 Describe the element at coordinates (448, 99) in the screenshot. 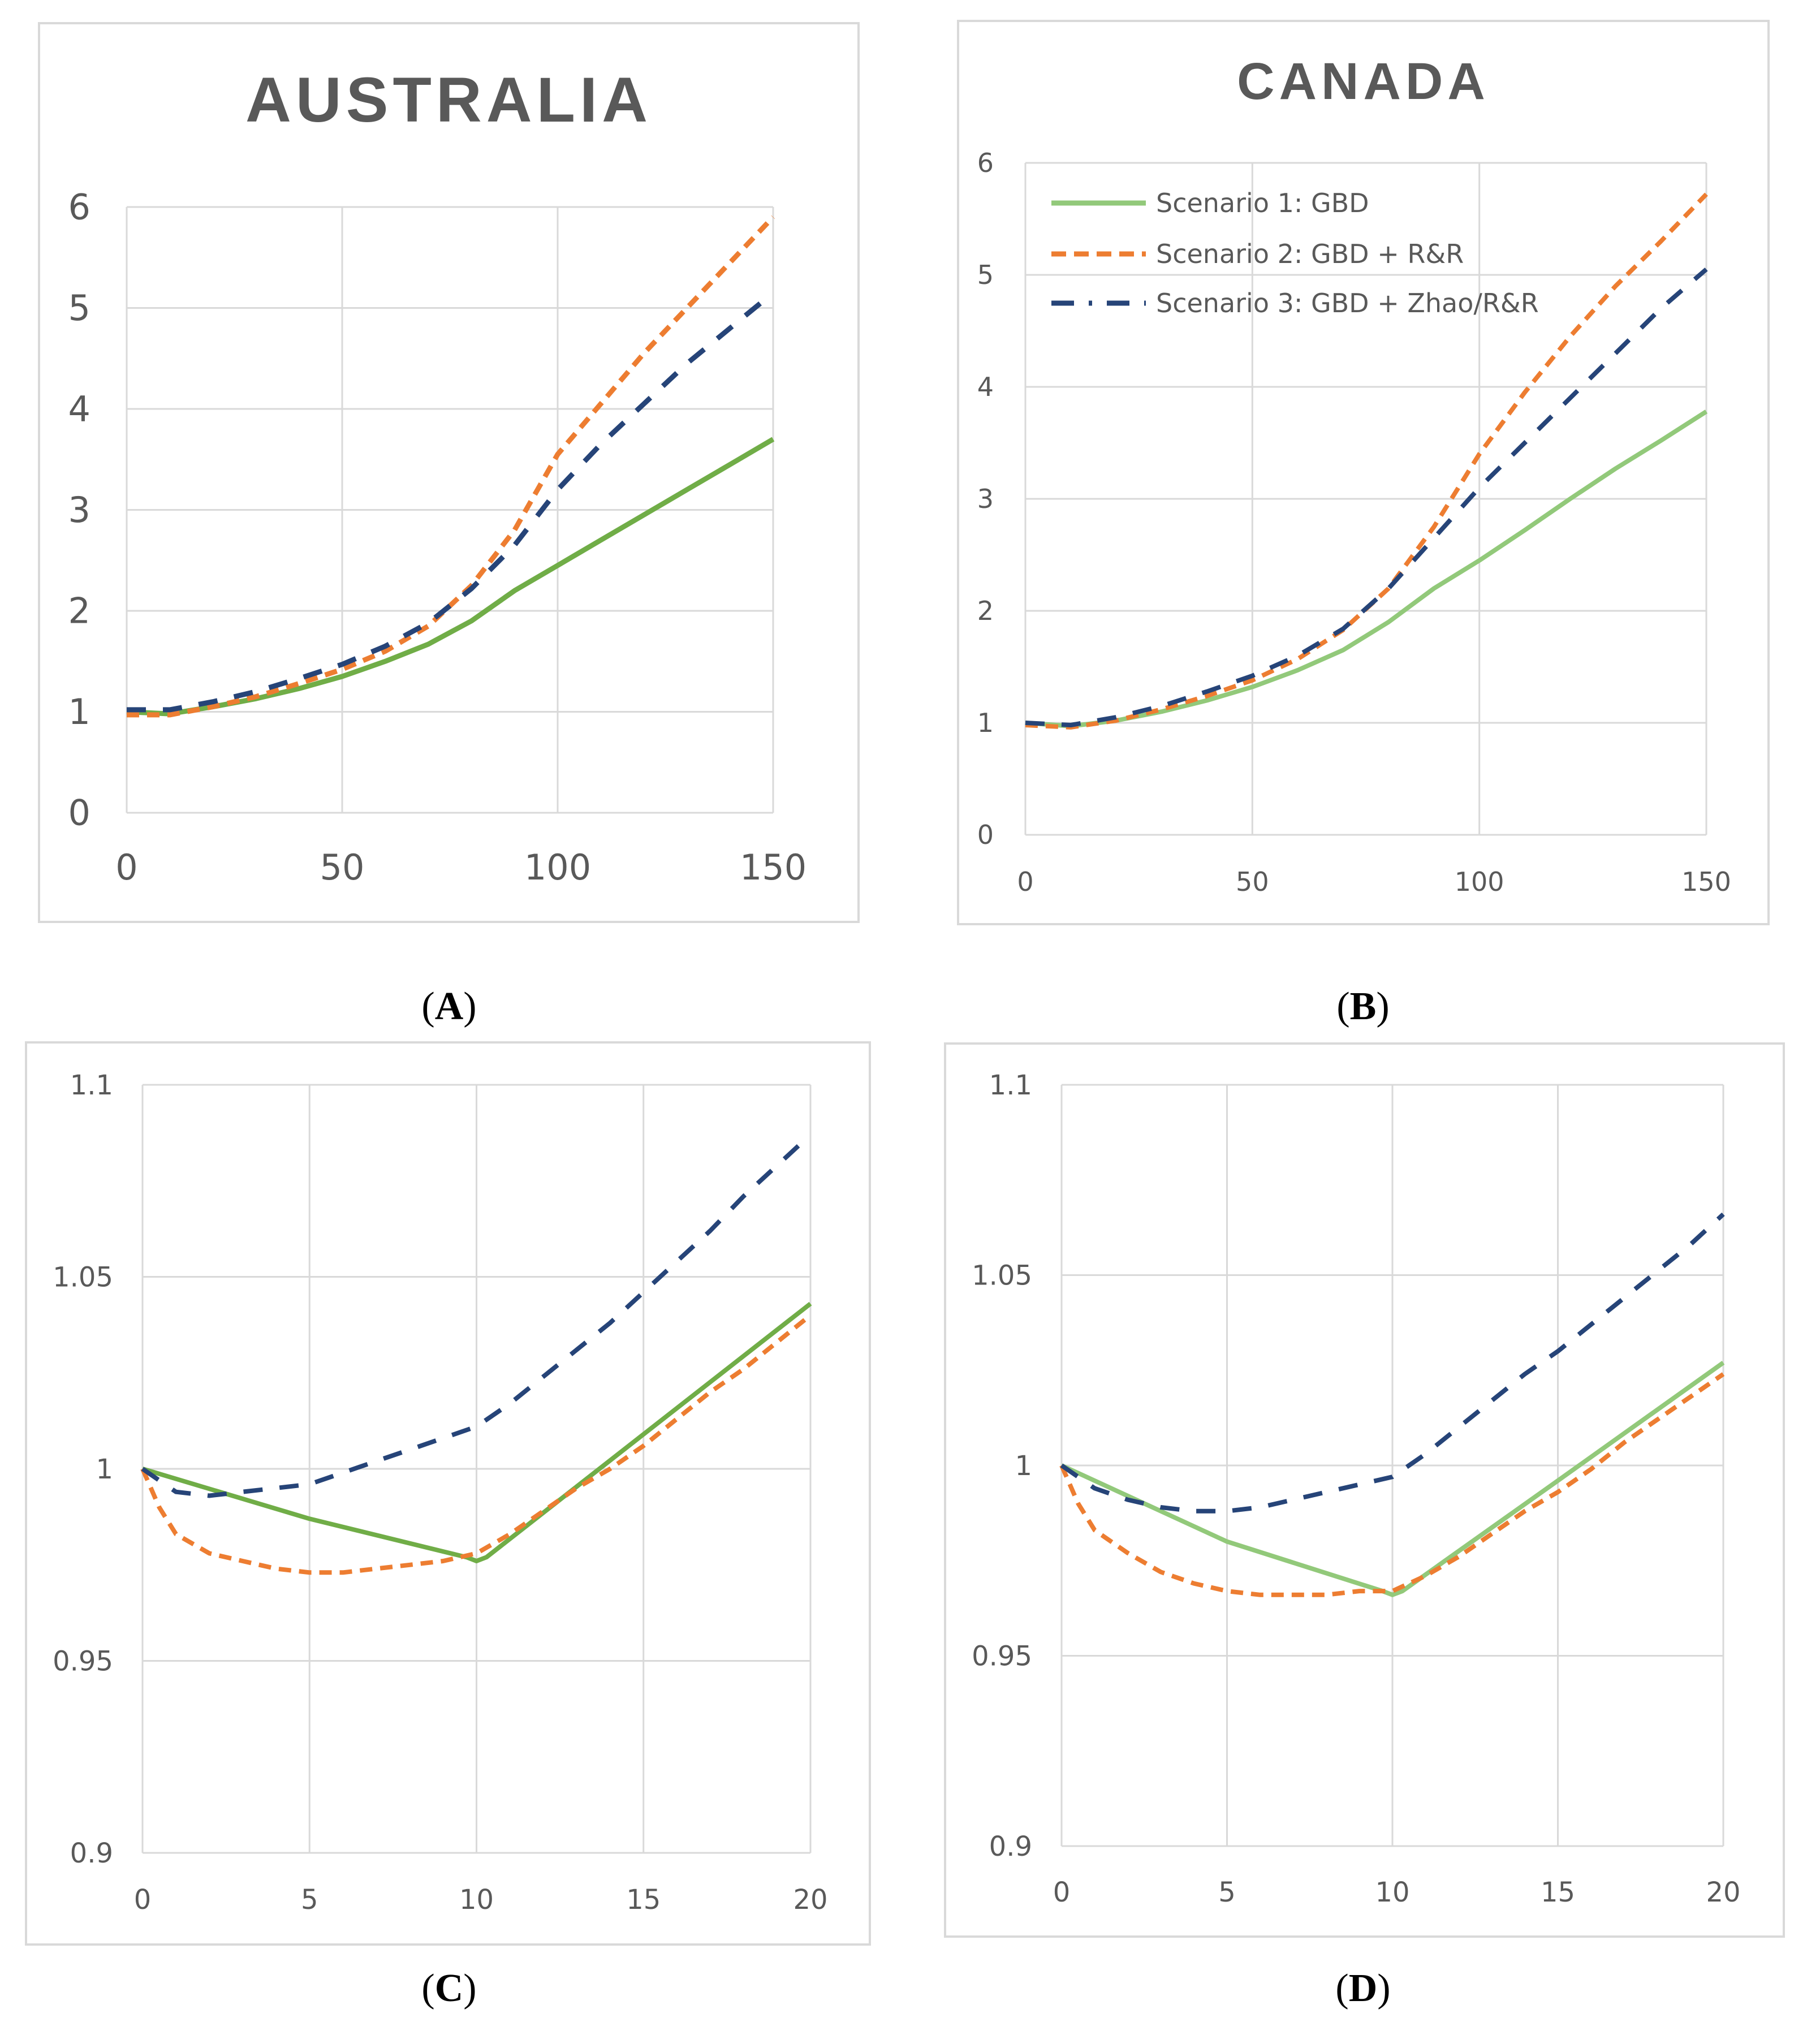

I see `chart-title: AUSTRALIA` at that location.